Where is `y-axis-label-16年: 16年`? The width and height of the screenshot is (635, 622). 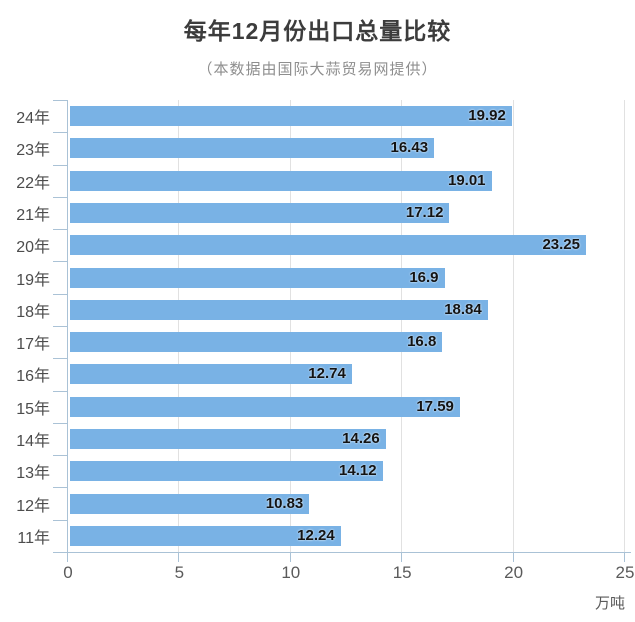
y-axis-label-16年: 16年 is located at coordinates (33, 377).